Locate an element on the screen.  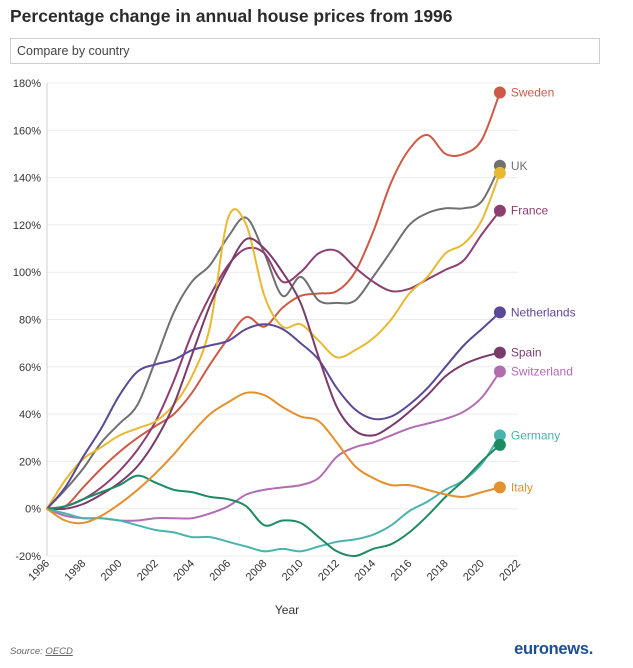
series-line-germany is located at coordinates (273, 493).